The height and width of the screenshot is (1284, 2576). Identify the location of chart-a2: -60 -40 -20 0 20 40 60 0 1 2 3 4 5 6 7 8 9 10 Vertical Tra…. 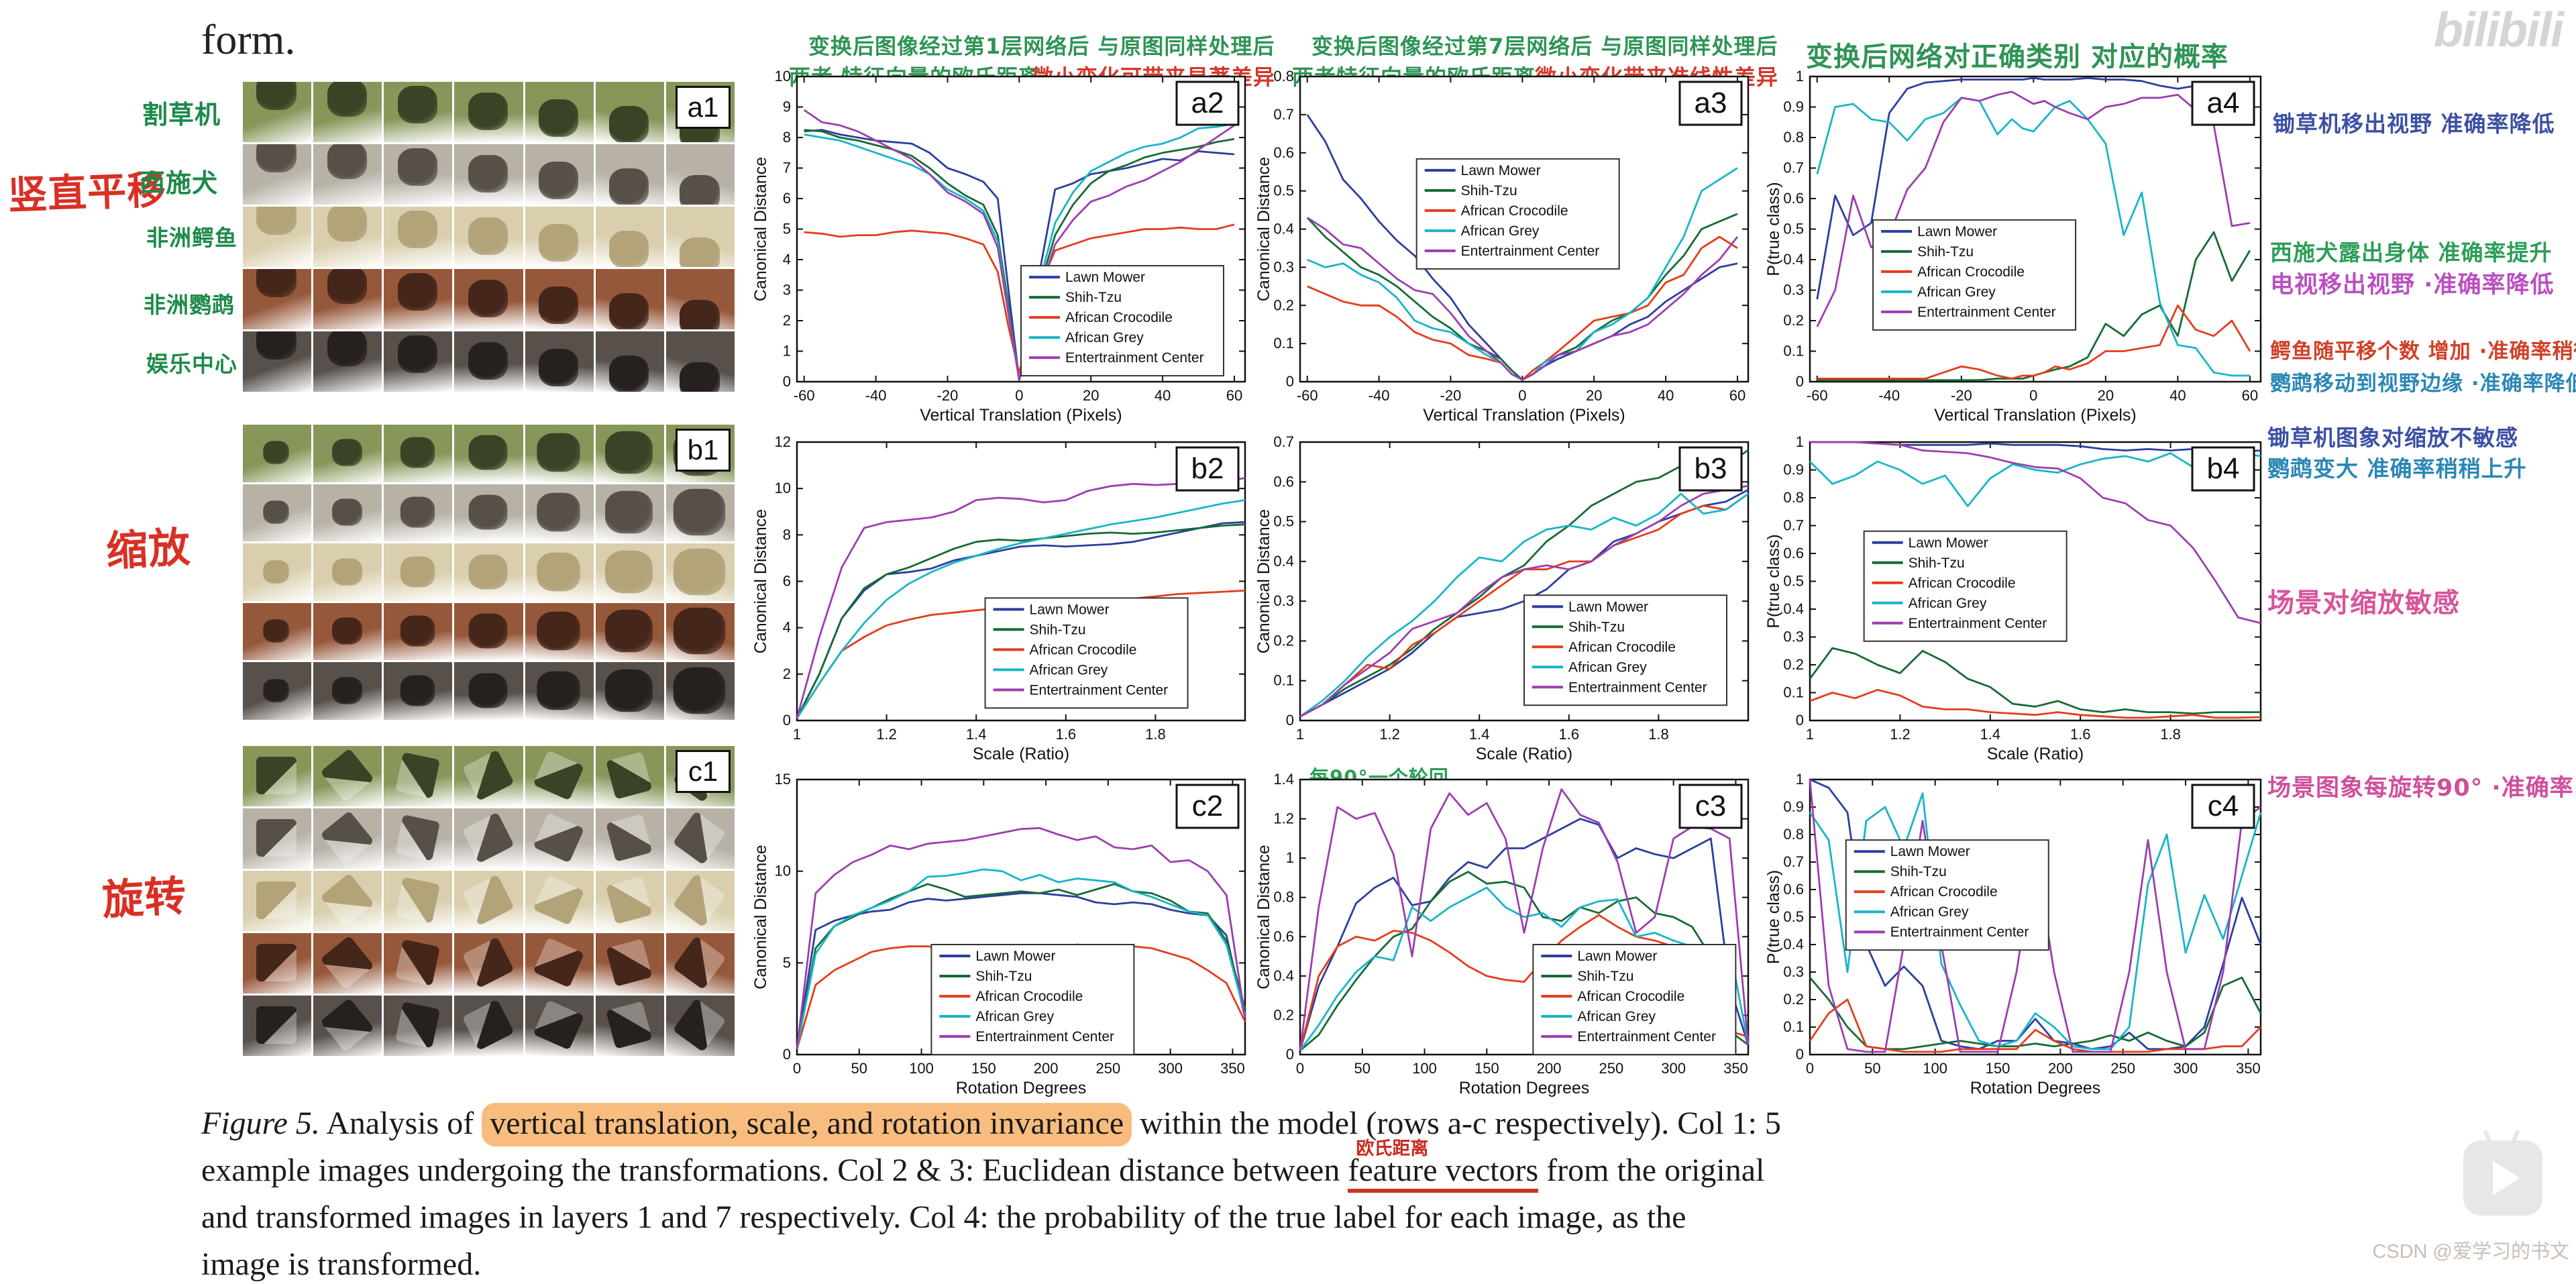
(999, 246).